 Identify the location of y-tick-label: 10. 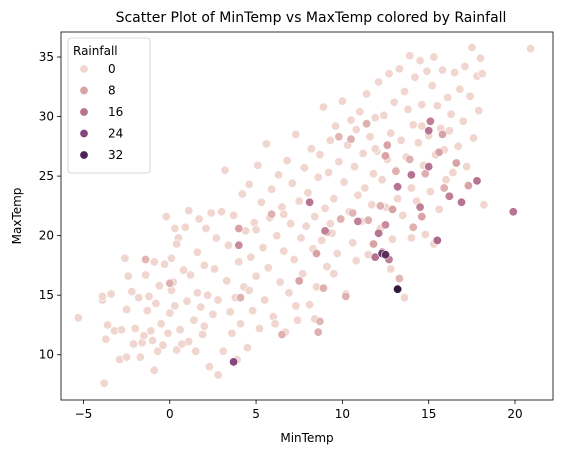
(46, 355).